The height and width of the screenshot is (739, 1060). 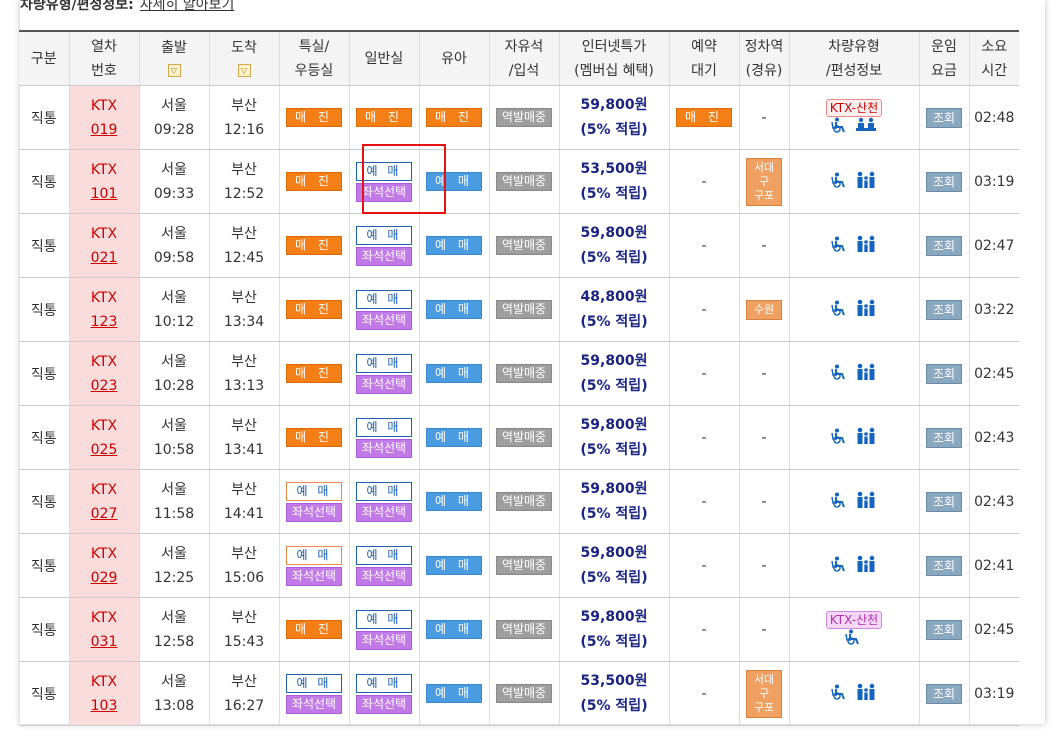 What do you see at coordinates (104, 705) in the screenshot?
I see `train-number-link: 103` at bounding box center [104, 705].